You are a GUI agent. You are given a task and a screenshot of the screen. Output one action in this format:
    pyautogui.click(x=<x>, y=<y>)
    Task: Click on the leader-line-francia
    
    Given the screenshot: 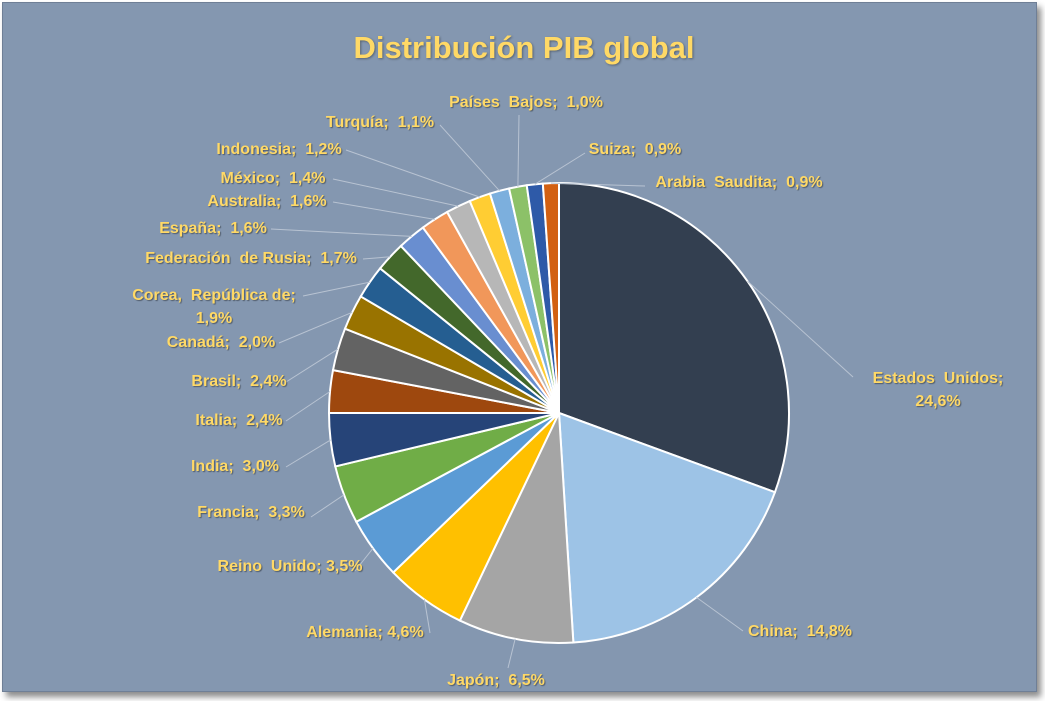 What is the action you would take?
    pyautogui.click(x=327, y=506)
    